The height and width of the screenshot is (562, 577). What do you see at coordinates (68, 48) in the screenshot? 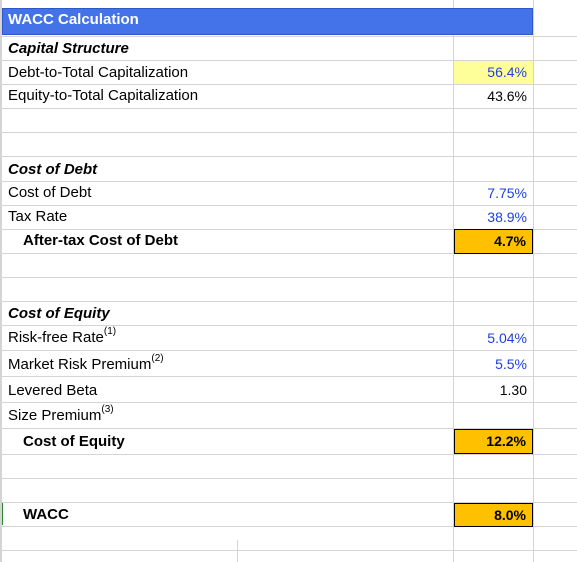
I see `capital-structure-heading: Capital Structure` at bounding box center [68, 48].